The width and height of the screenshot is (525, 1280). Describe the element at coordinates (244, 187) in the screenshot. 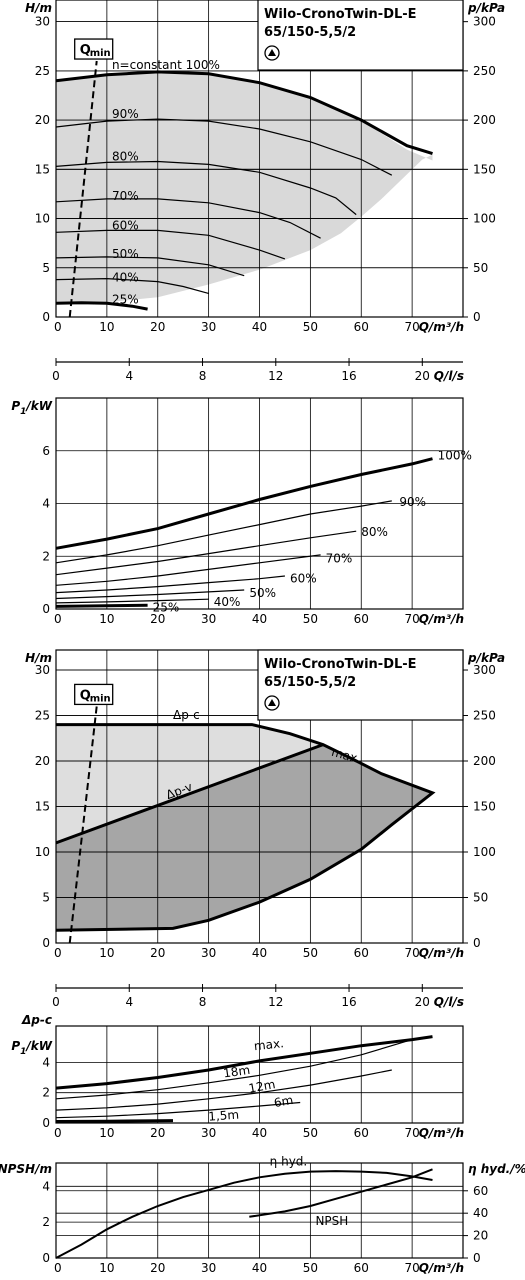

I see `operating-envelope` at that location.